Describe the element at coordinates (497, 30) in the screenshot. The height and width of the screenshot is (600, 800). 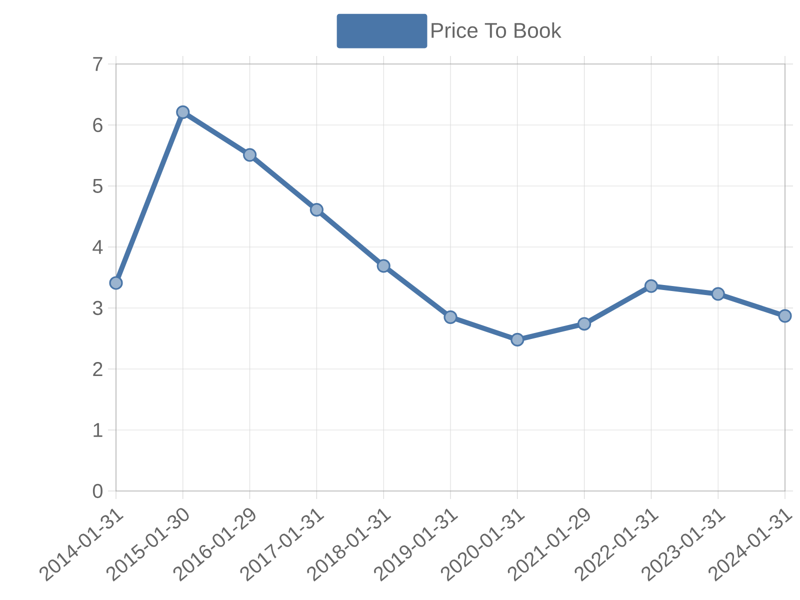
I see `legend-label: Price To Book` at that location.